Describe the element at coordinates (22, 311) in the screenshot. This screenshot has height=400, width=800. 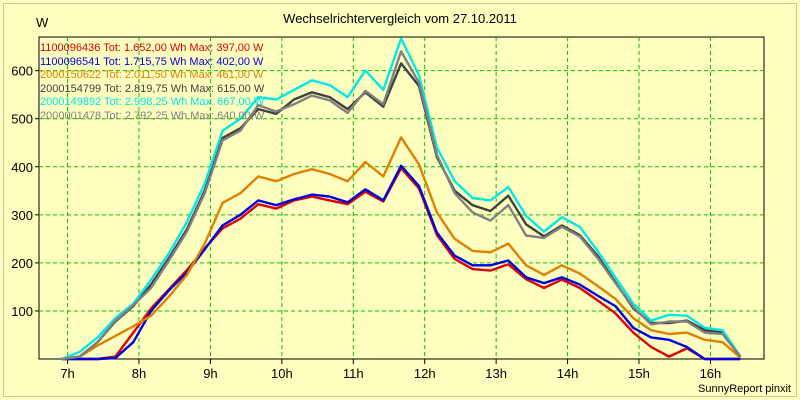
I see `y-tick-label-0: 100` at that location.